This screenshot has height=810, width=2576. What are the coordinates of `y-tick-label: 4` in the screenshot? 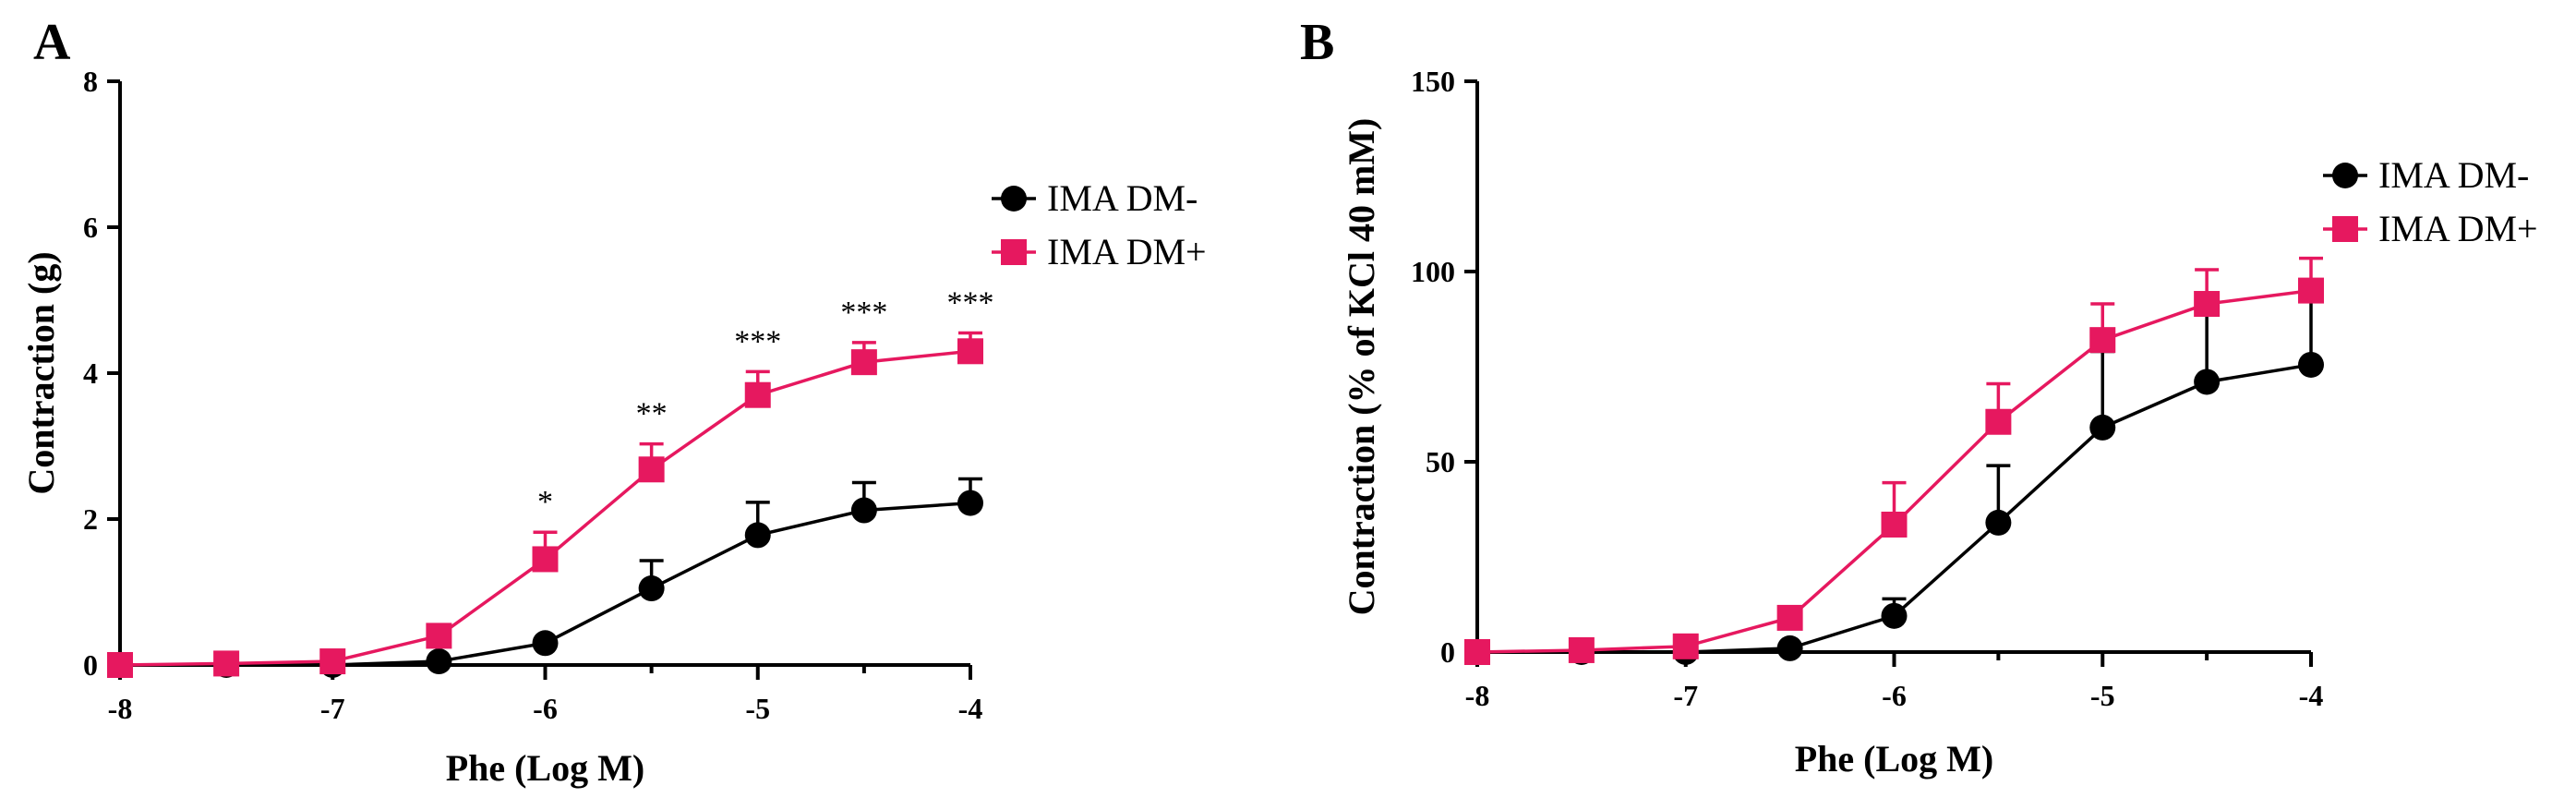 It's located at (90, 374).